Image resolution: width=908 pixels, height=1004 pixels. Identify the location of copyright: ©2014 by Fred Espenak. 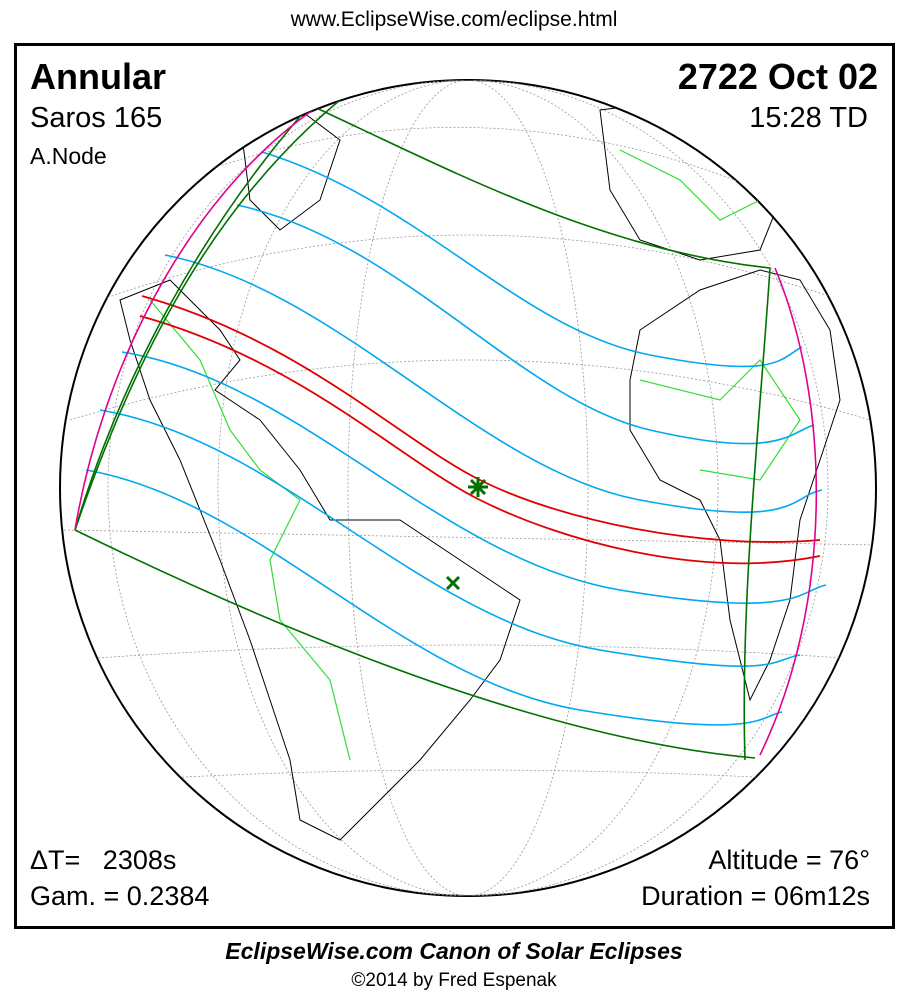
(454, 980).